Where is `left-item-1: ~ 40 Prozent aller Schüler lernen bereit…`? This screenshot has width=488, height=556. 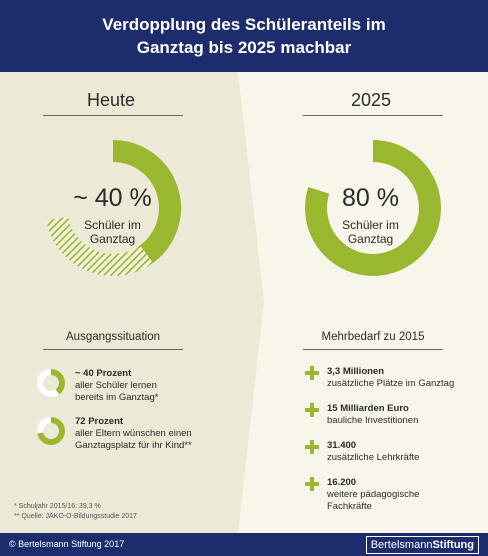 left-item-1: ~ 40 Prozent aller Schüler lernen bereit… is located at coordinates (155, 386).